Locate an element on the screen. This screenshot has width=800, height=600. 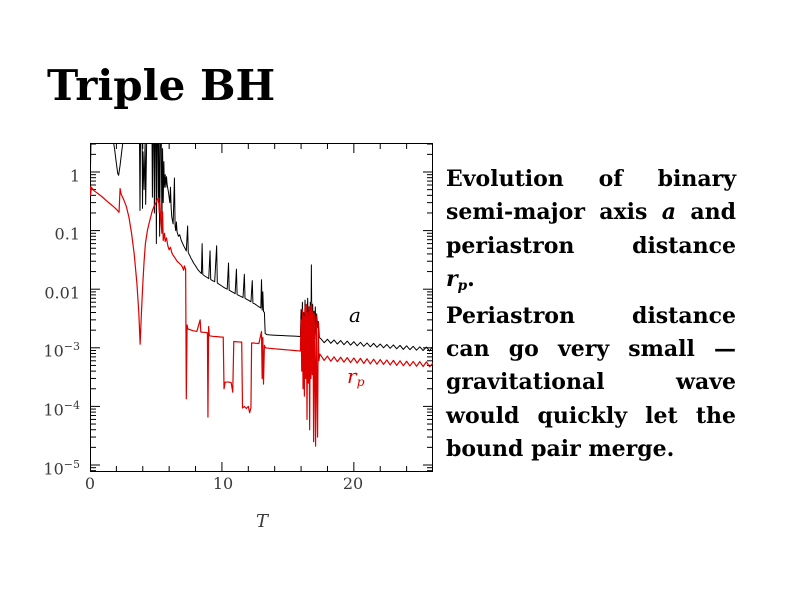
caption-line-9: bound pair merge. is located at coordinates (560, 449).